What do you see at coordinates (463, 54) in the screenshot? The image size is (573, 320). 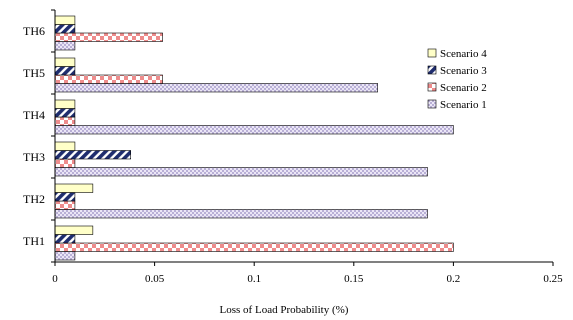 I see `legend-label-scenario-4: Scenario 4` at bounding box center [463, 54].